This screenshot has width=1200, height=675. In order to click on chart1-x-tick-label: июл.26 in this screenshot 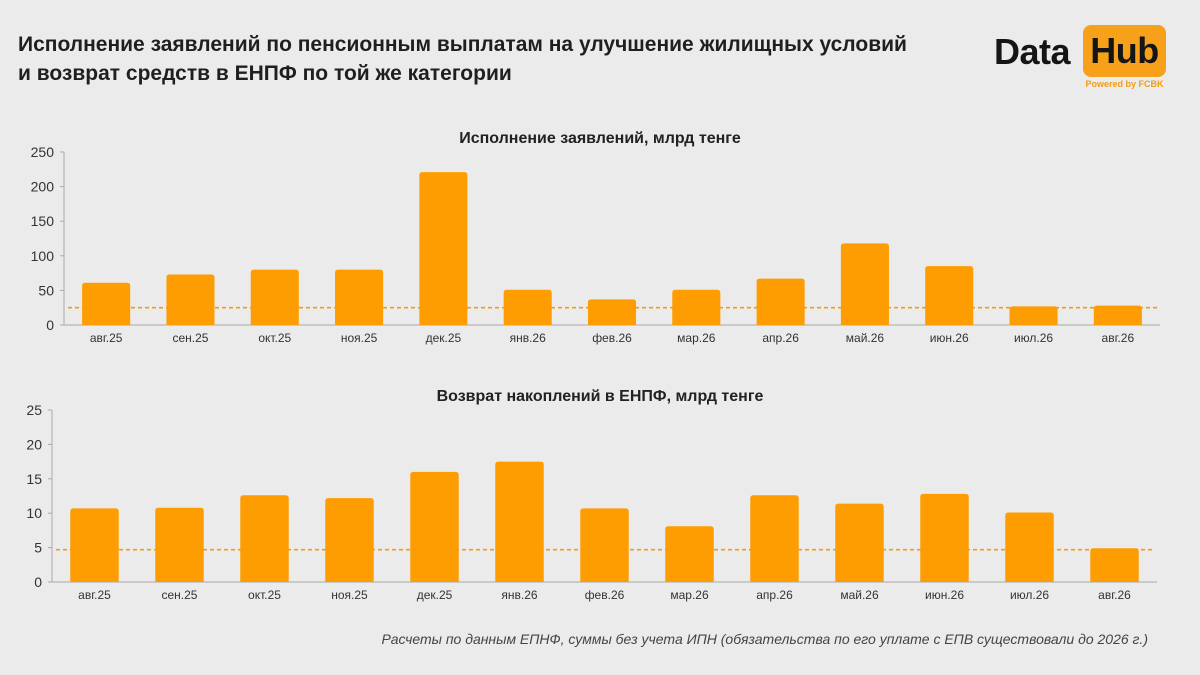, I will do `click(1033, 338)`.